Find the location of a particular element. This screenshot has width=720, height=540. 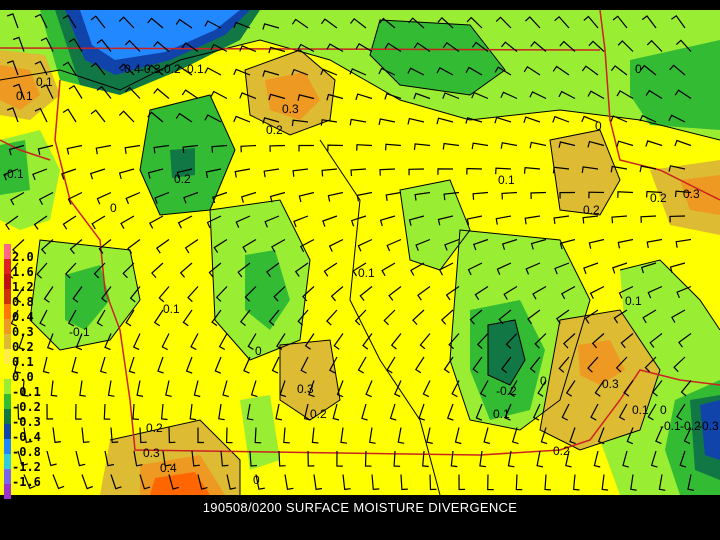

legend-label: 0.8 is located at coordinates (23, 302).